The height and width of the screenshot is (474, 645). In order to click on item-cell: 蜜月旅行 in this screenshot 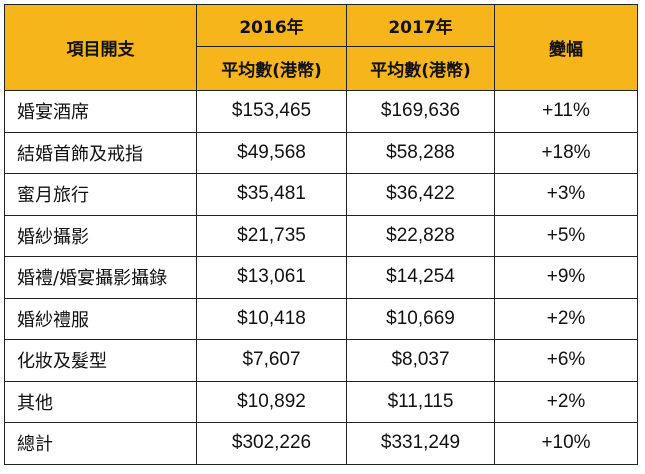, I will do `click(100, 194)`.